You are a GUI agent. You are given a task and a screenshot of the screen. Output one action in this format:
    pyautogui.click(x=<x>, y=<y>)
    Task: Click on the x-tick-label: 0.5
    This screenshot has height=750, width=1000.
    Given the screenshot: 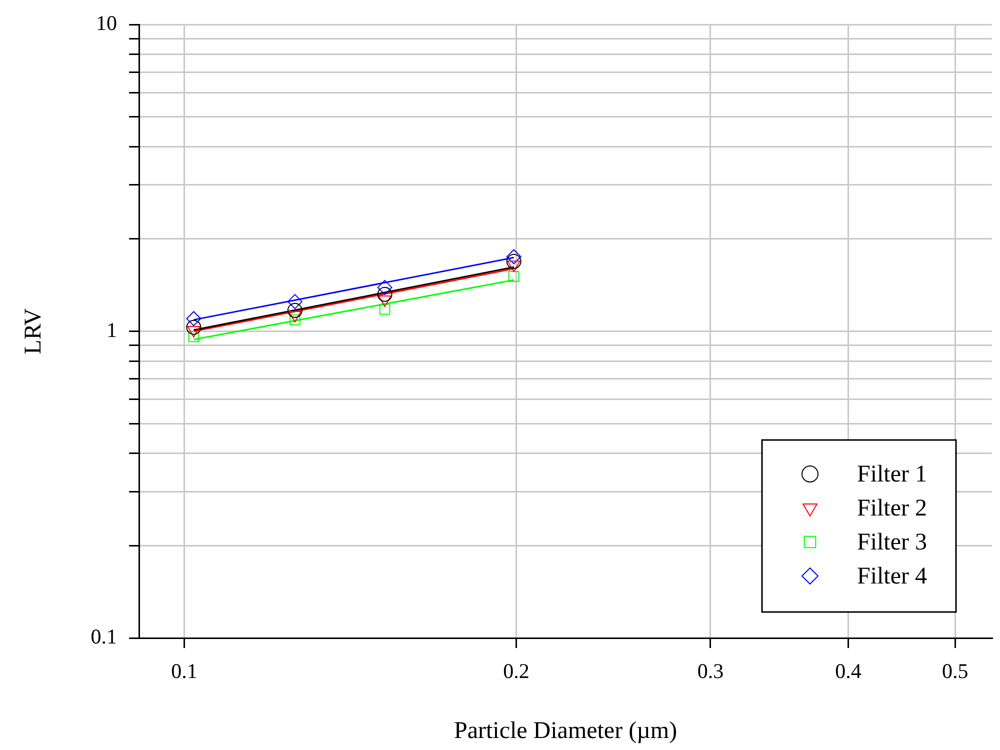 What is the action you would take?
    pyautogui.click(x=955, y=671)
    